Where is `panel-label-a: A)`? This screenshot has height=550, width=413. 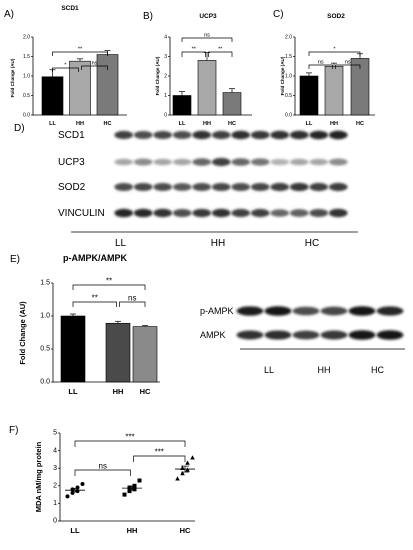 panel-label-a: A) is located at coordinates (9, 14).